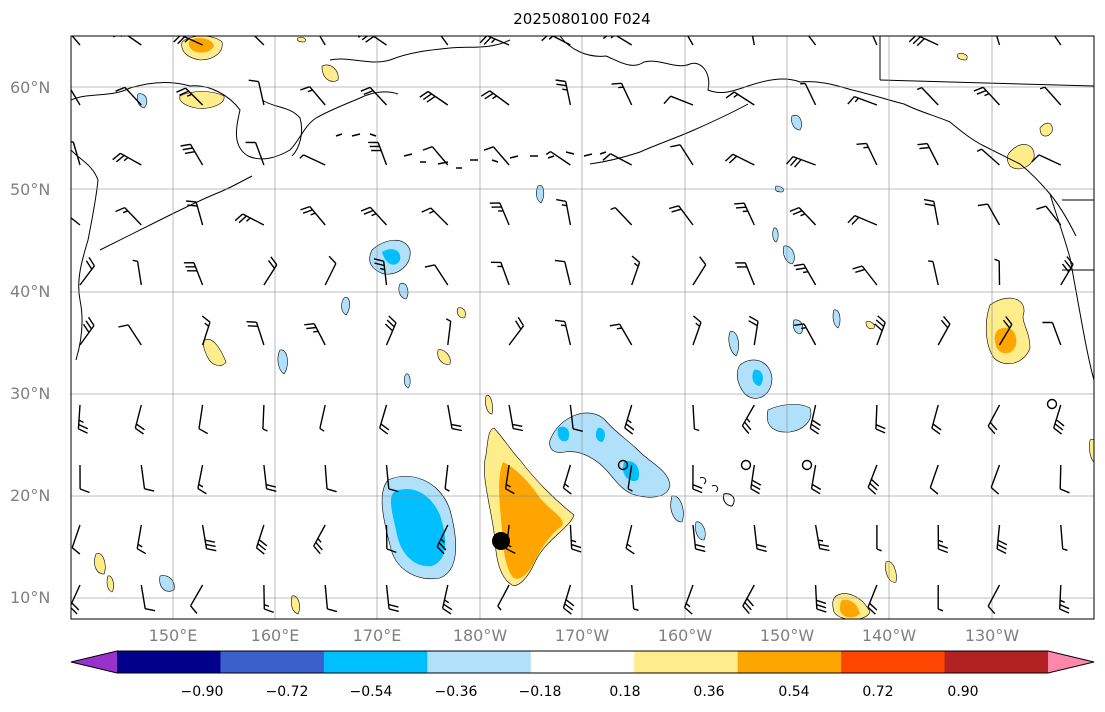 Image resolution: width=1105 pixels, height=712 pixels. Describe the element at coordinates (1005, 340) in the screenshot. I see `orange-region-west-coast` at that location.